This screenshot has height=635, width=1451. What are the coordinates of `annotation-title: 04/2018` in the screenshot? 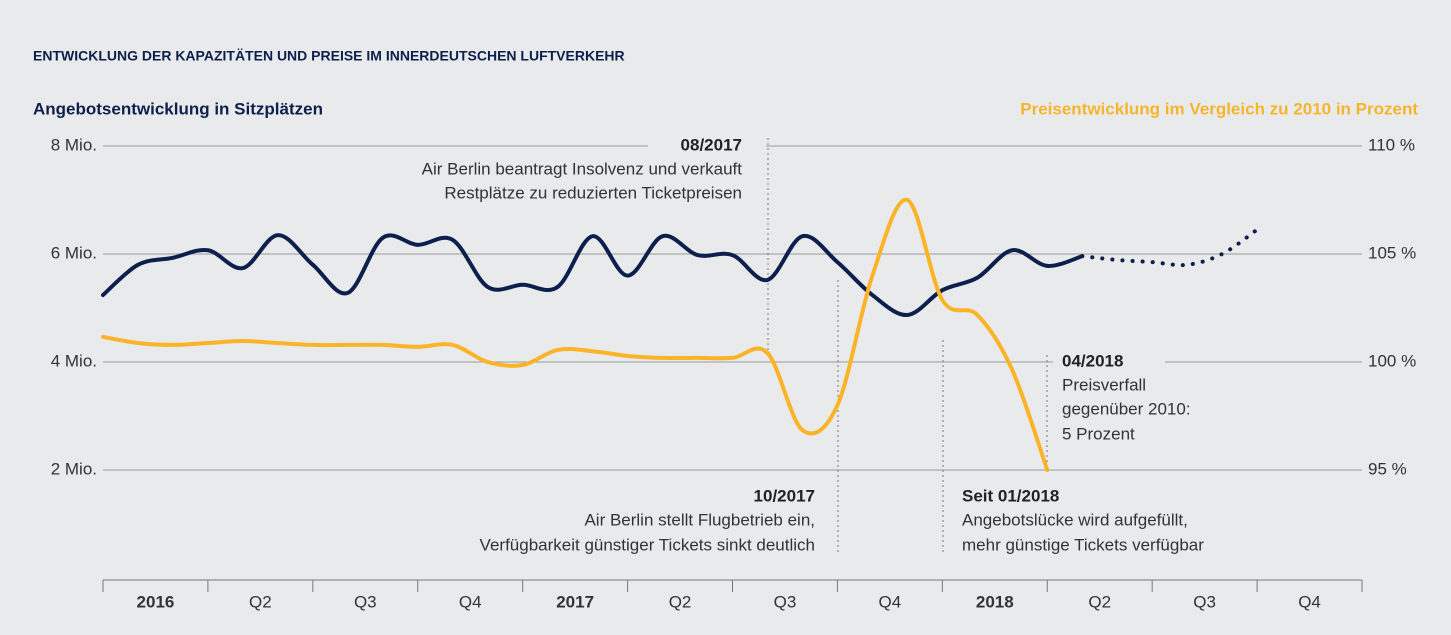 It's located at (1092, 360).